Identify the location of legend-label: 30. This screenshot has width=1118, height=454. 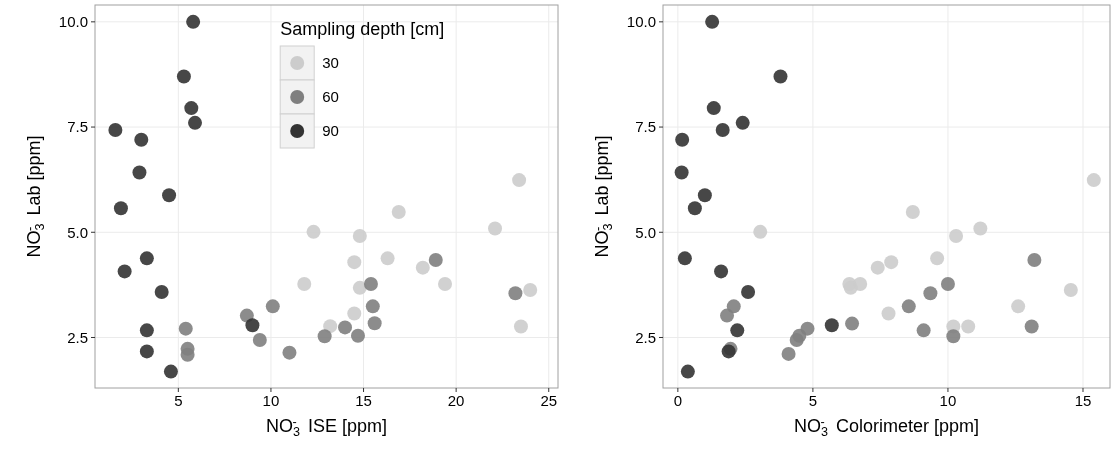
(330, 63).